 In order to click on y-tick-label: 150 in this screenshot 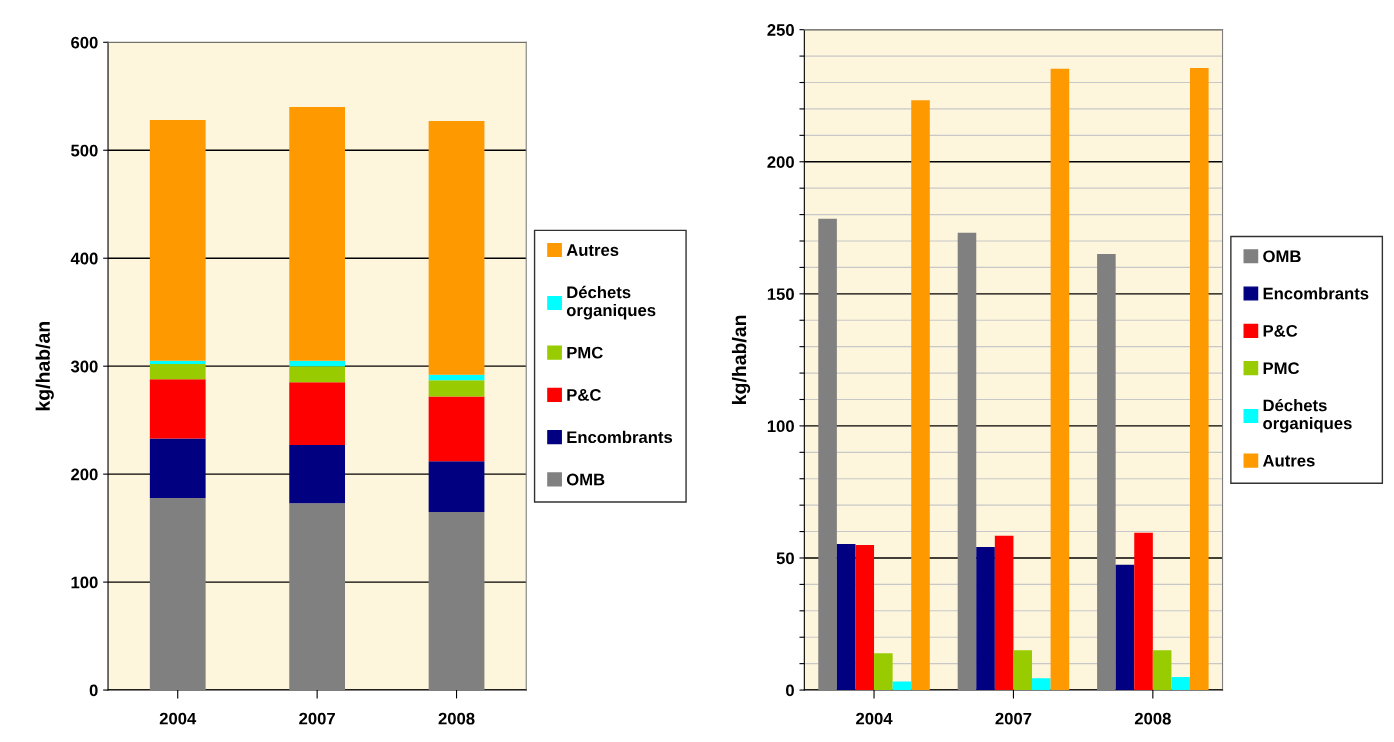, I will do `click(780, 294)`.